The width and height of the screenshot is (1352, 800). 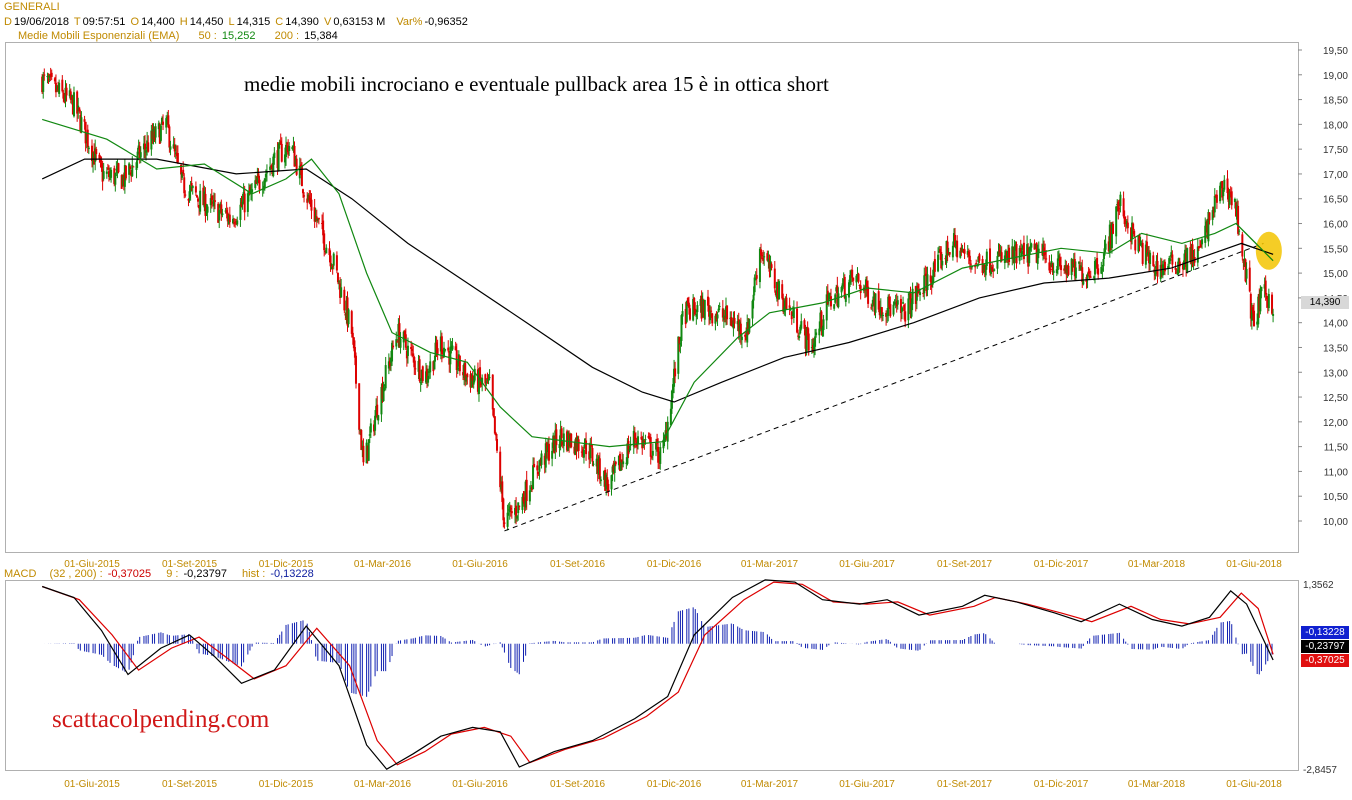 What do you see at coordinates (867, 784) in the screenshot?
I see `macd-x-tick-label: 01-Giu-2017` at bounding box center [867, 784].